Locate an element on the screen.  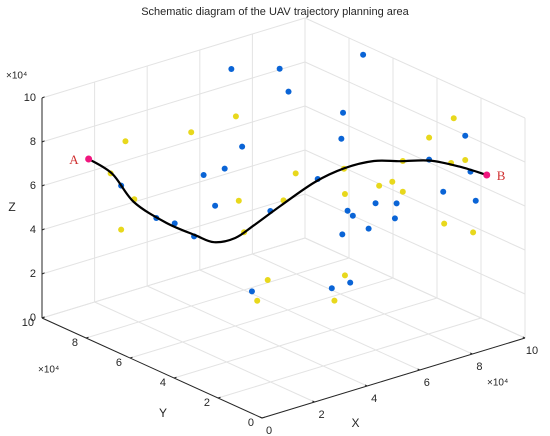
y-exponent: ×10⁴ is located at coordinates (48, 370).